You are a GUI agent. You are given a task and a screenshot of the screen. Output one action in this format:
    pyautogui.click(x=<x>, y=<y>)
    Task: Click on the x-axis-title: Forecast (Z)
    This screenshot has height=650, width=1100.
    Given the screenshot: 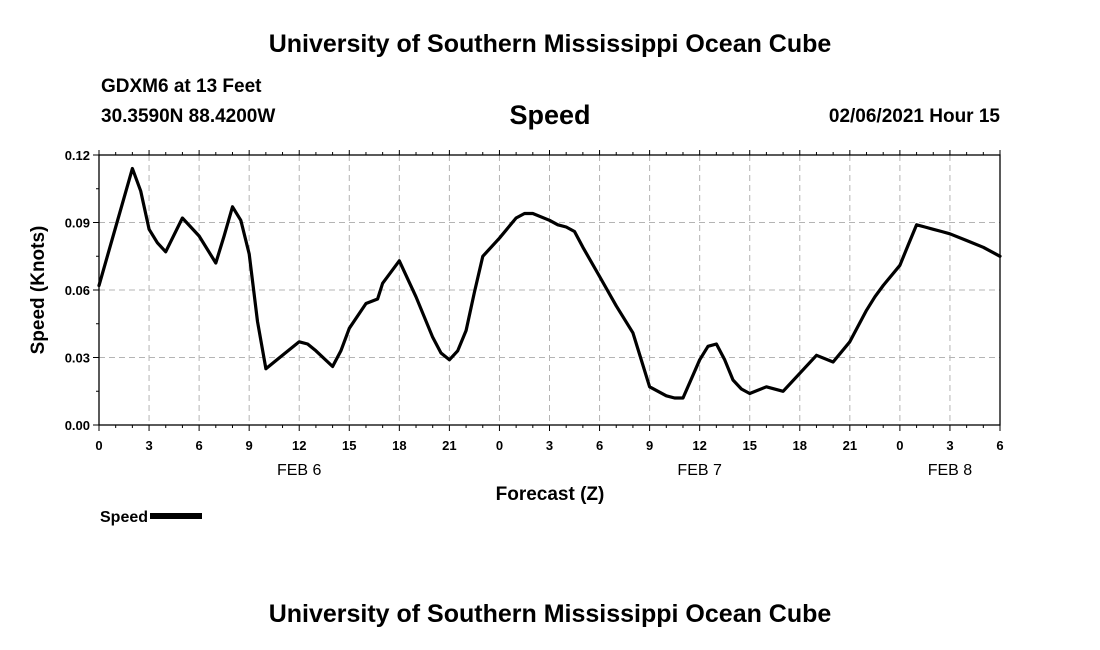 What is the action you would take?
    pyautogui.click(x=550, y=494)
    